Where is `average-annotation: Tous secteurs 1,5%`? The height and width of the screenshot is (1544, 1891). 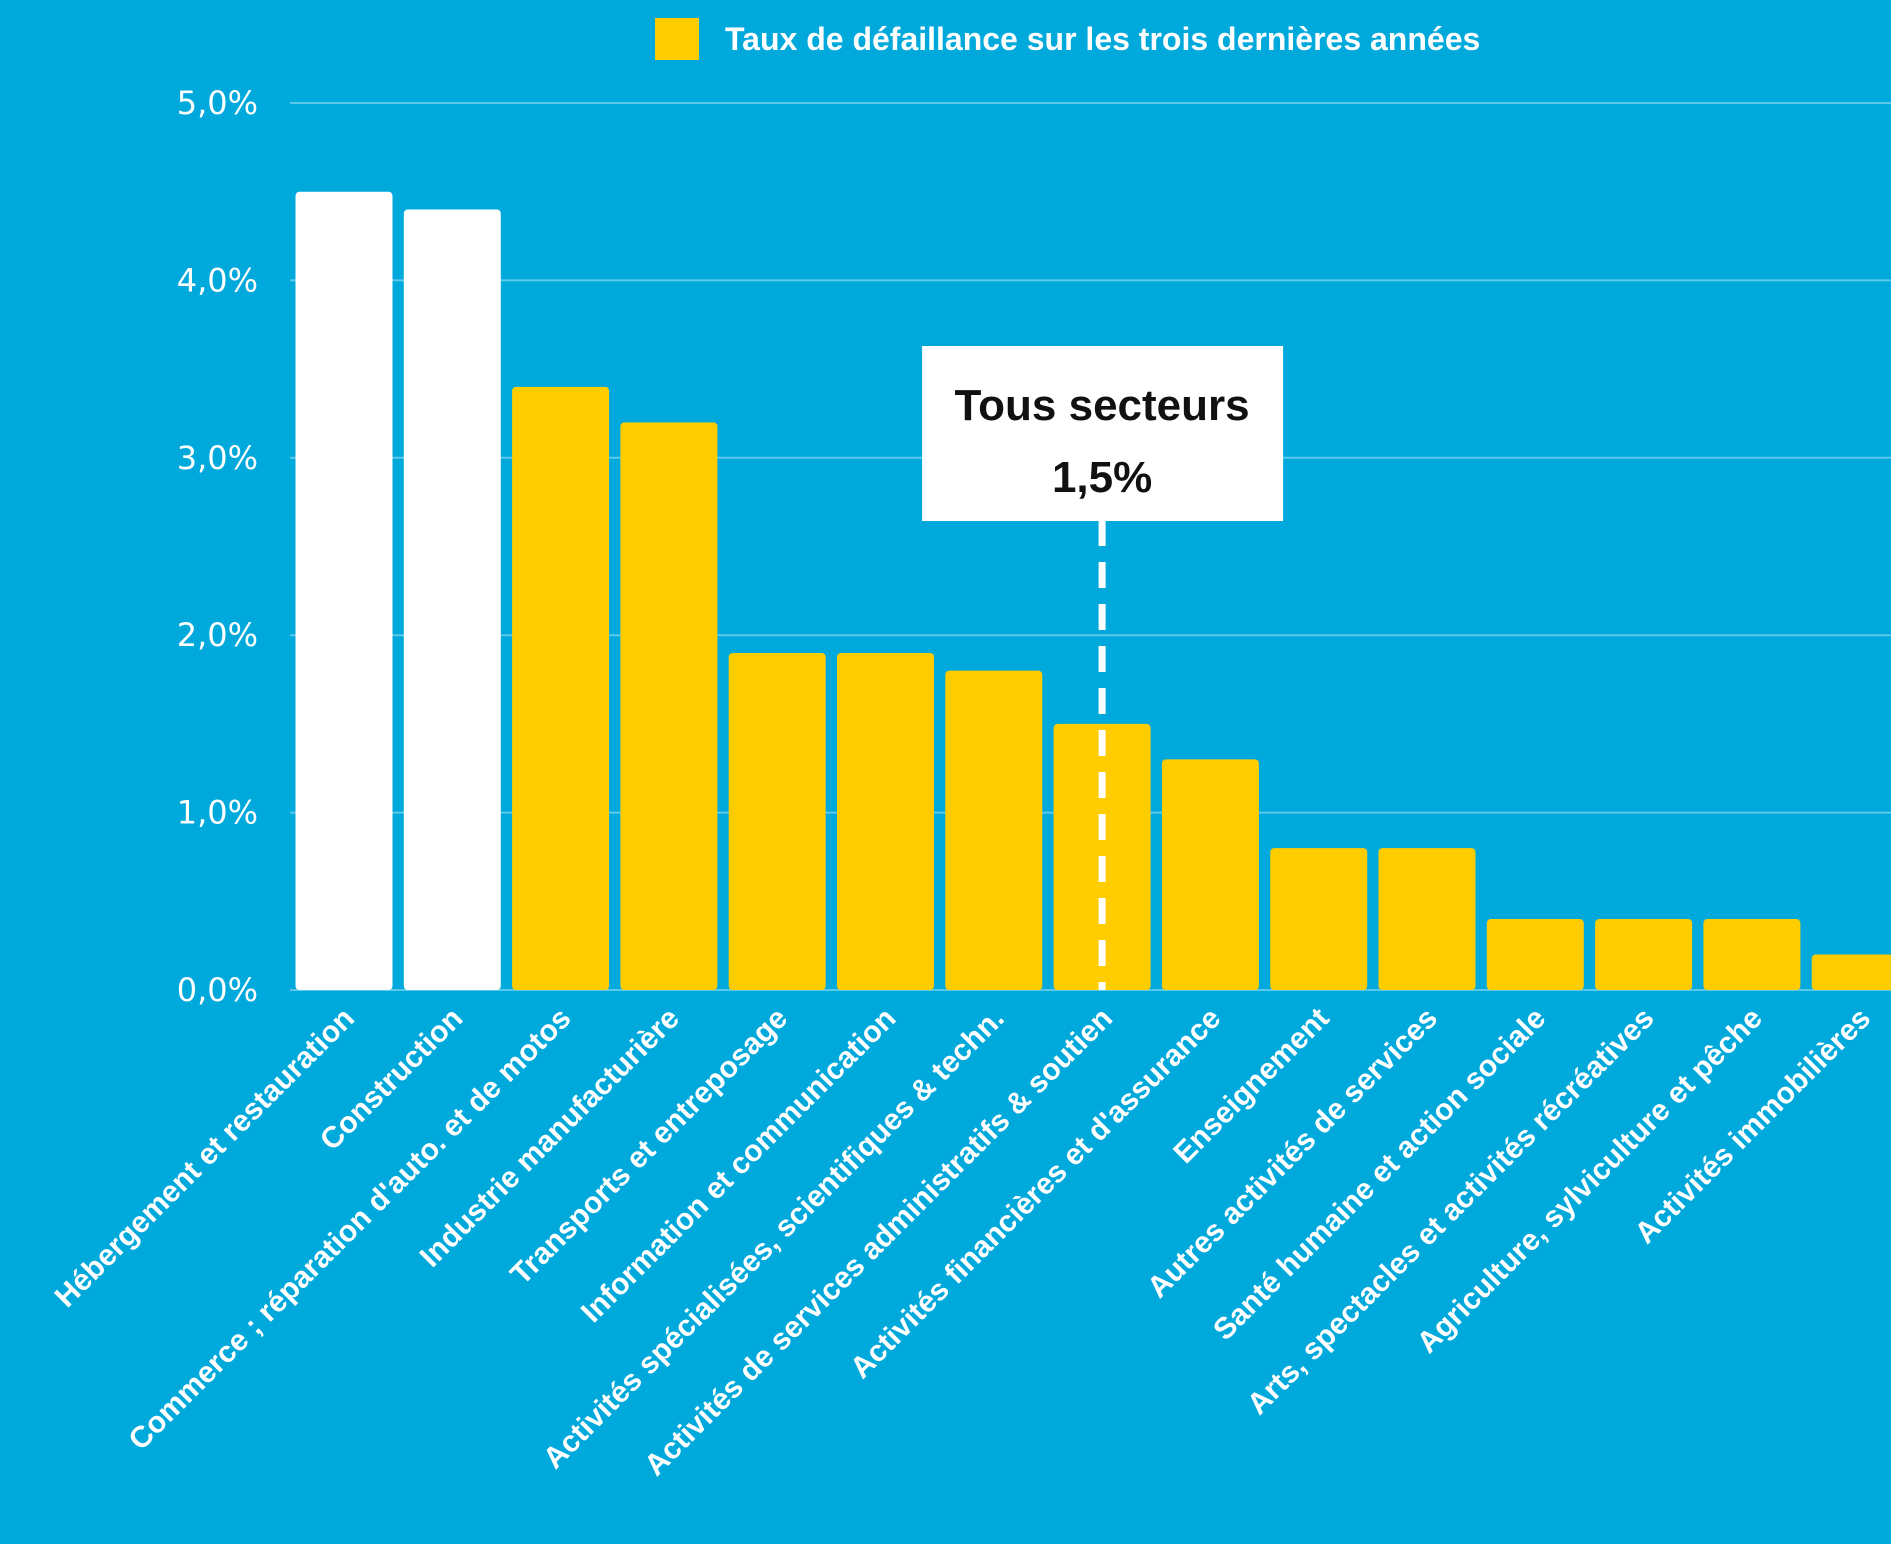 average-annotation: Tous secteurs 1,5% is located at coordinates (1103, 668).